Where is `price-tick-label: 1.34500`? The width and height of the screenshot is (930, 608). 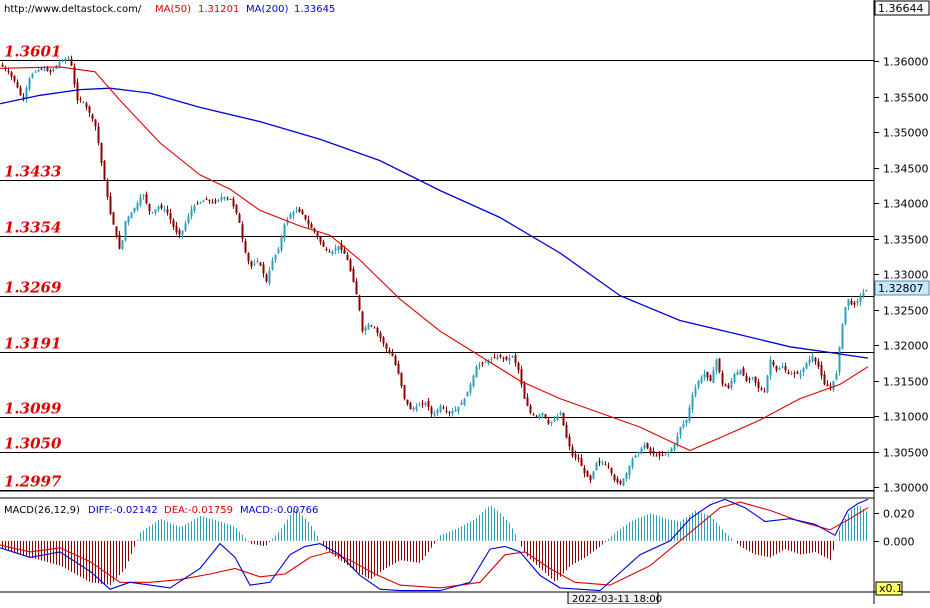
price-tick-label: 1.34500 is located at coordinates (906, 169).